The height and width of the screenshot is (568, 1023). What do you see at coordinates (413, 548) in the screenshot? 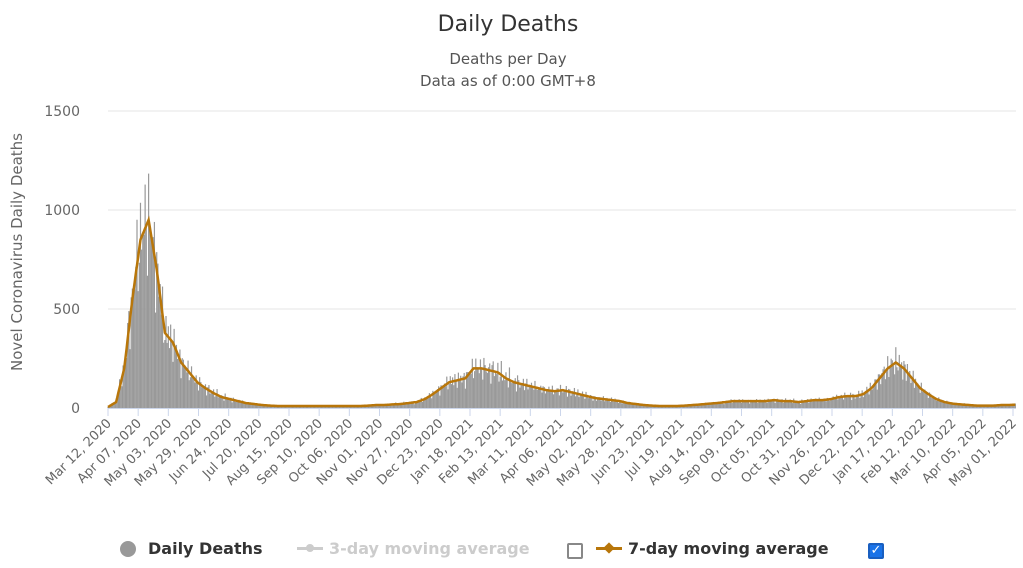
I see `legend-item-3-day-average: 3-day moving average` at bounding box center [413, 548].